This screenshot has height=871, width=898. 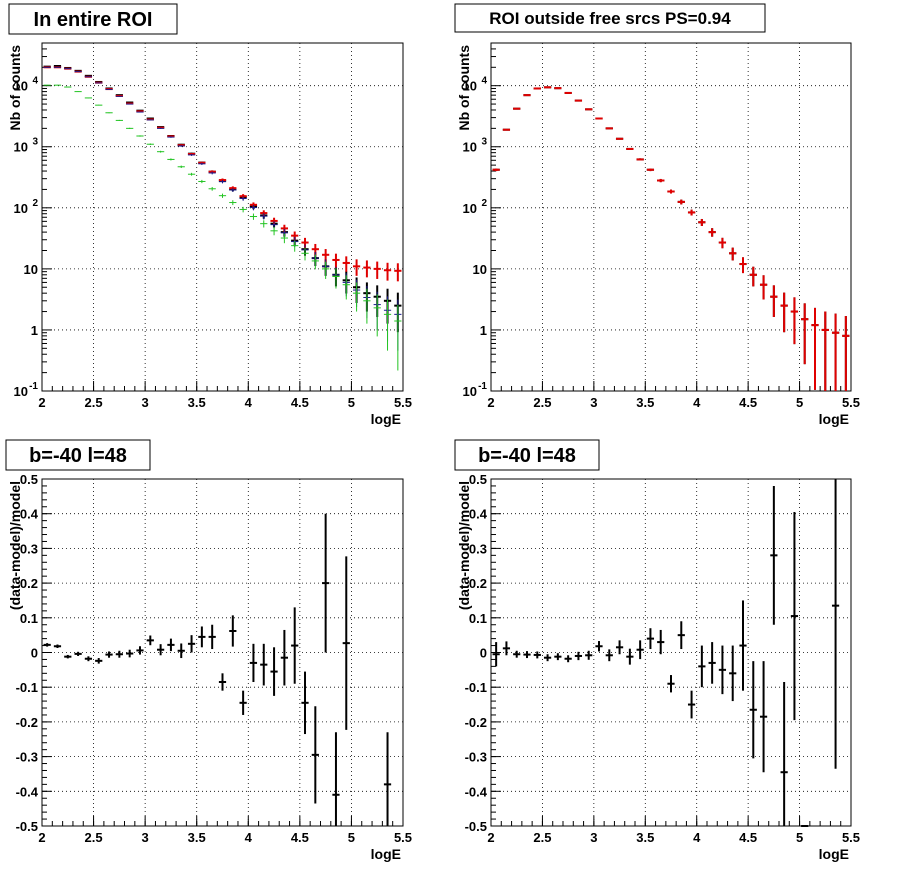 I want to click on series-residual, so click(x=217, y=669).